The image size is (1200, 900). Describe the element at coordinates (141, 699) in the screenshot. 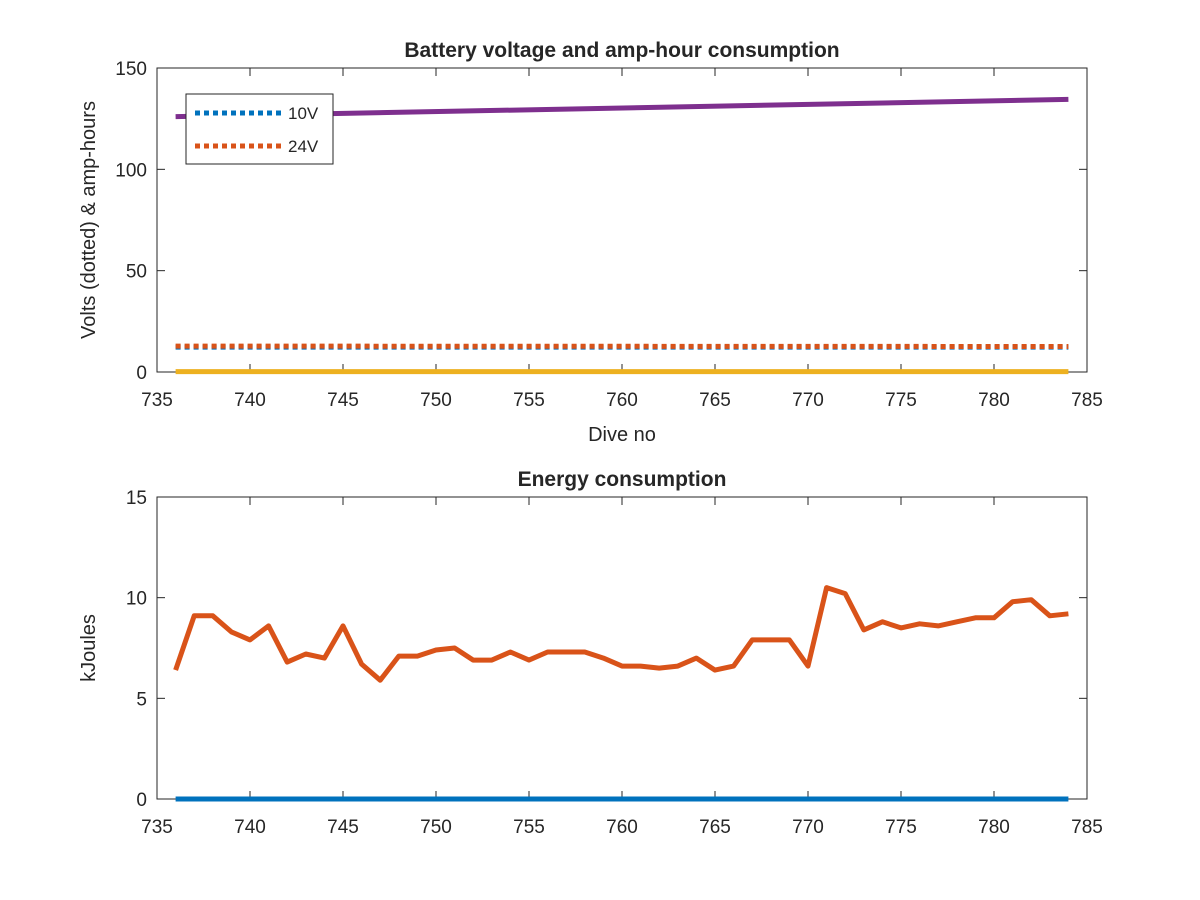

I see `y-tick-label: 5` at that location.